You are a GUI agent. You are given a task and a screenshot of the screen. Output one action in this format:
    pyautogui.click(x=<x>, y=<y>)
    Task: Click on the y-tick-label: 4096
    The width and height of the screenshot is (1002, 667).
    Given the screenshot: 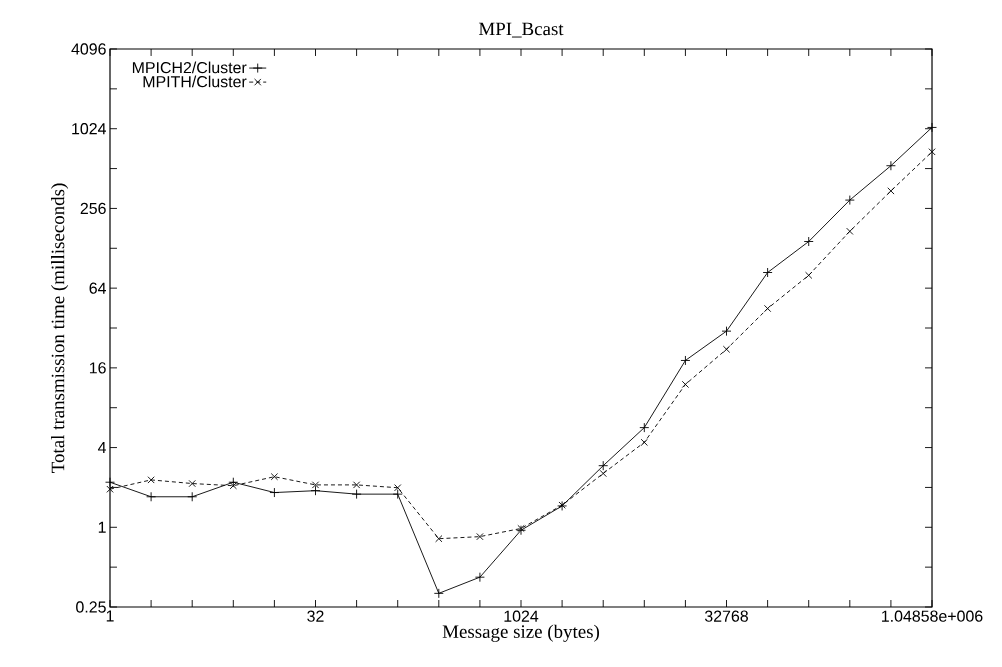 What is the action you would take?
    pyautogui.click(x=88, y=49)
    